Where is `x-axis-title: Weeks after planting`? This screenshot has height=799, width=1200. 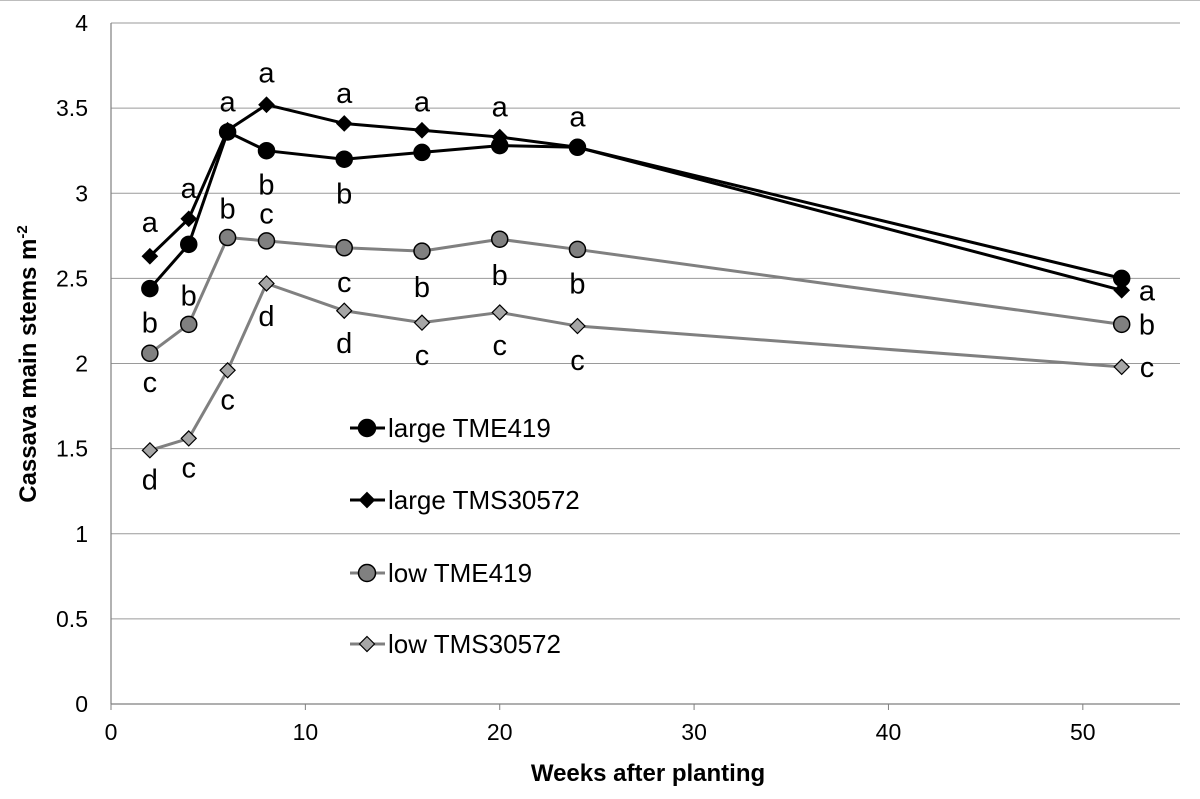
x-axis-title: Weeks after planting is located at coordinates (648, 773).